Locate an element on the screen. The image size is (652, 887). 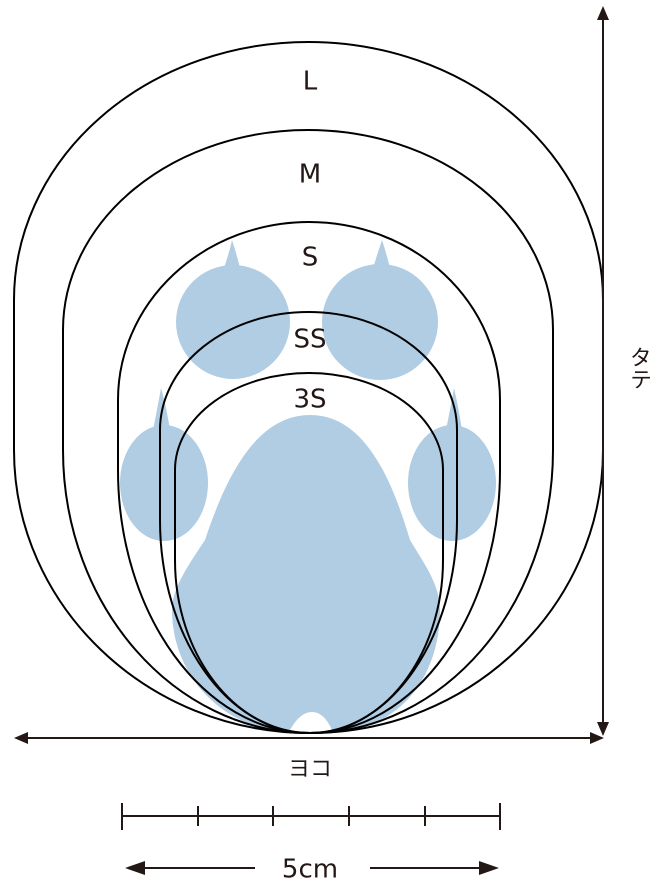
scale-bar: 5cm is located at coordinates (311, 844).